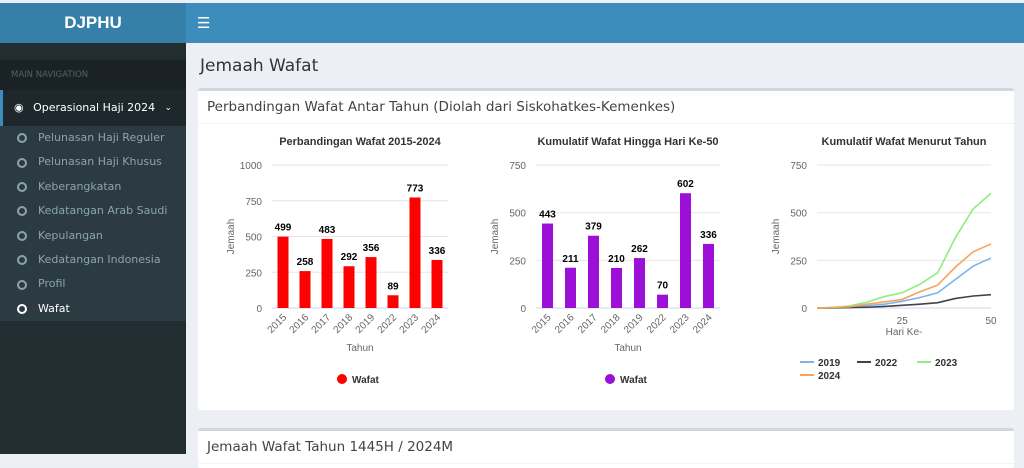 This screenshot has width=1024, height=468. I want to click on legend-label: 2023, so click(946, 363).